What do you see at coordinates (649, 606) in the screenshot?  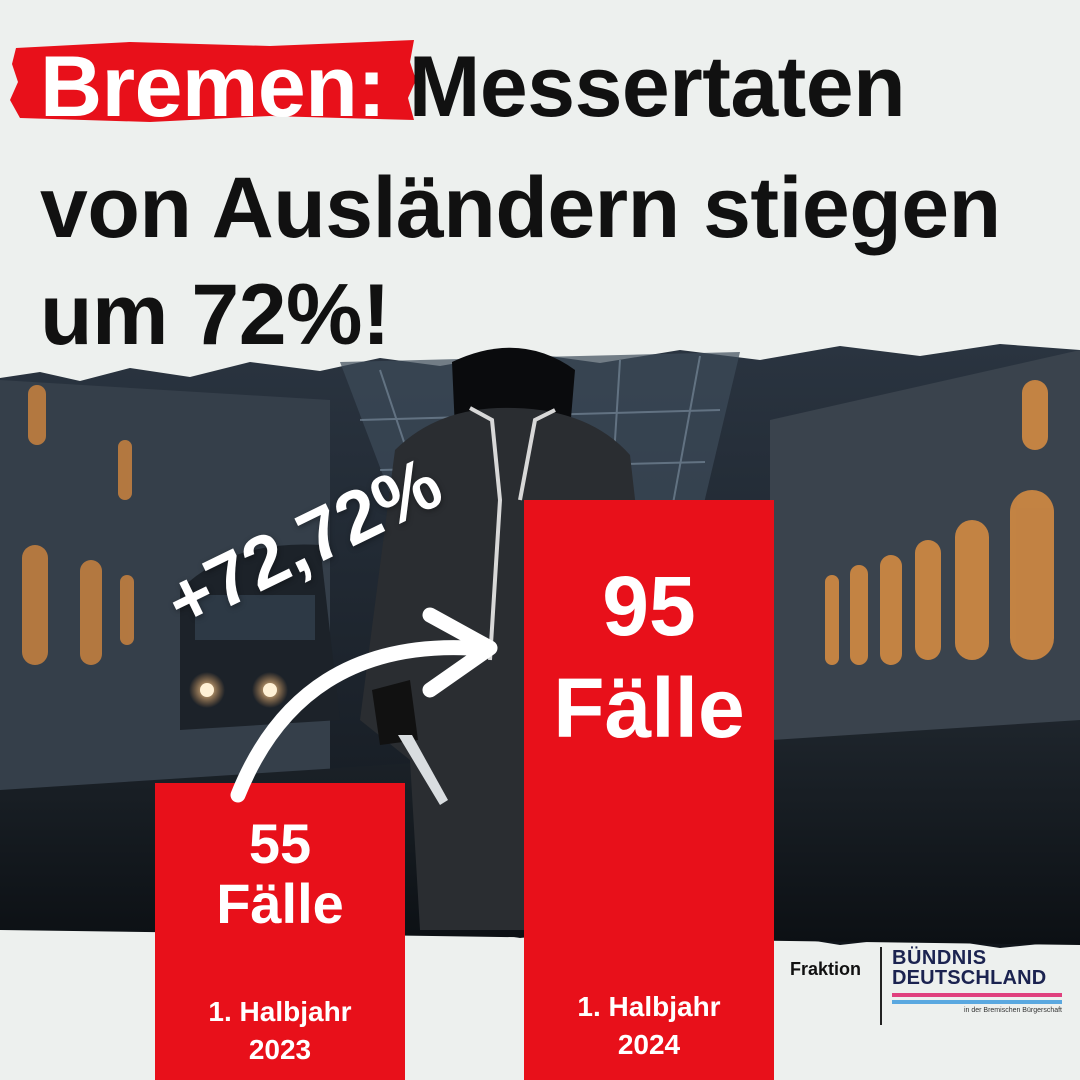 I see `bar-2024-value: 95` at bounding box center [649, 606].